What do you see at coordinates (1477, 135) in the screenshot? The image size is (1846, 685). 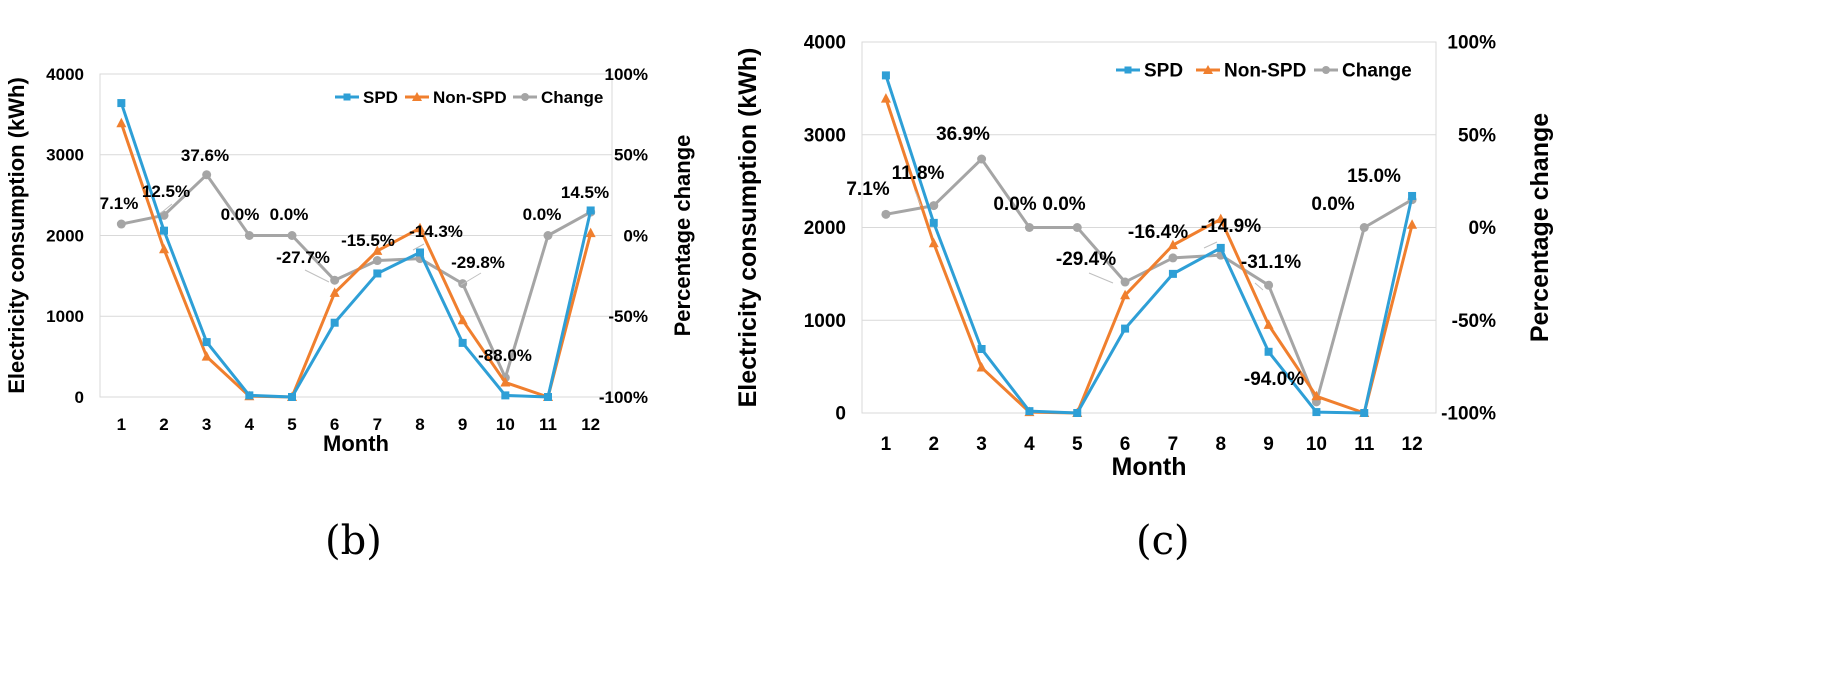 I see `y-right-tick-label: 50%` at bounding box center [1477, 135].